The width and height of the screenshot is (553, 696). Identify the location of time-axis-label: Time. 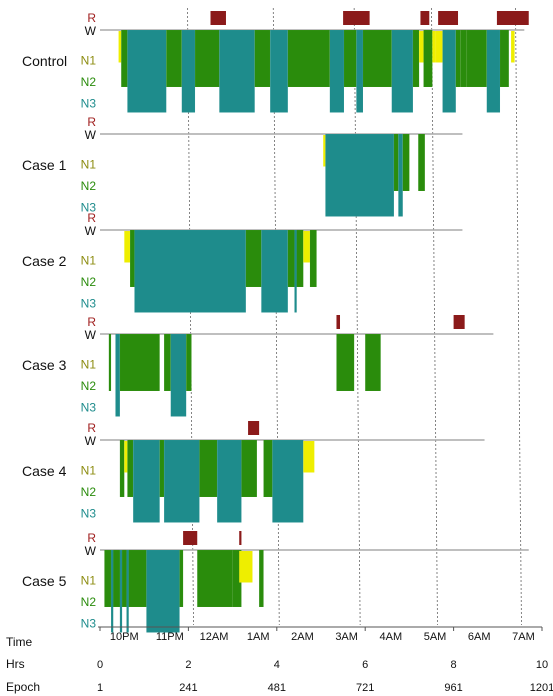
(19, 642).